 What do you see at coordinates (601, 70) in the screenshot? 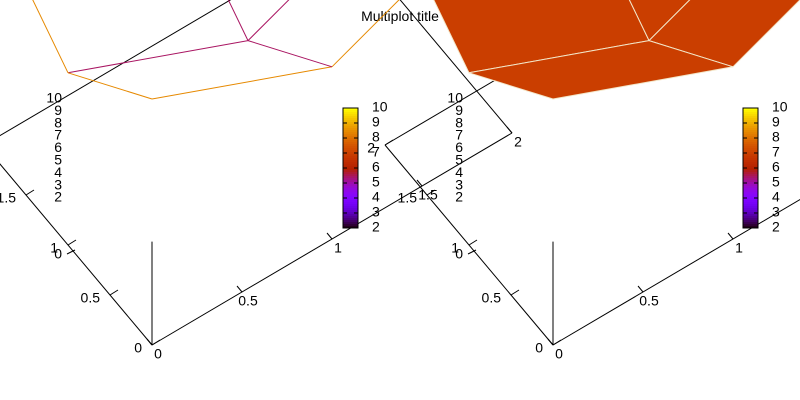
I see `surface-patch` at bounding box center [601, 70].